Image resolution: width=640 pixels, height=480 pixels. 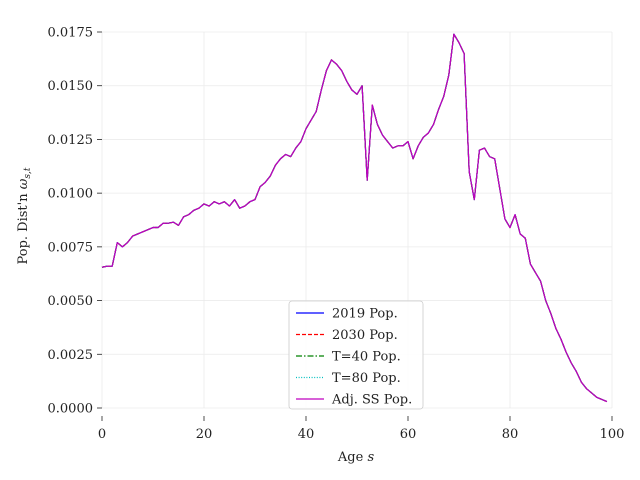 What do you see at coordinates (408, 434) in the screenshot?
I see `x-tick-label: 60` at bounding box center [408, 434].